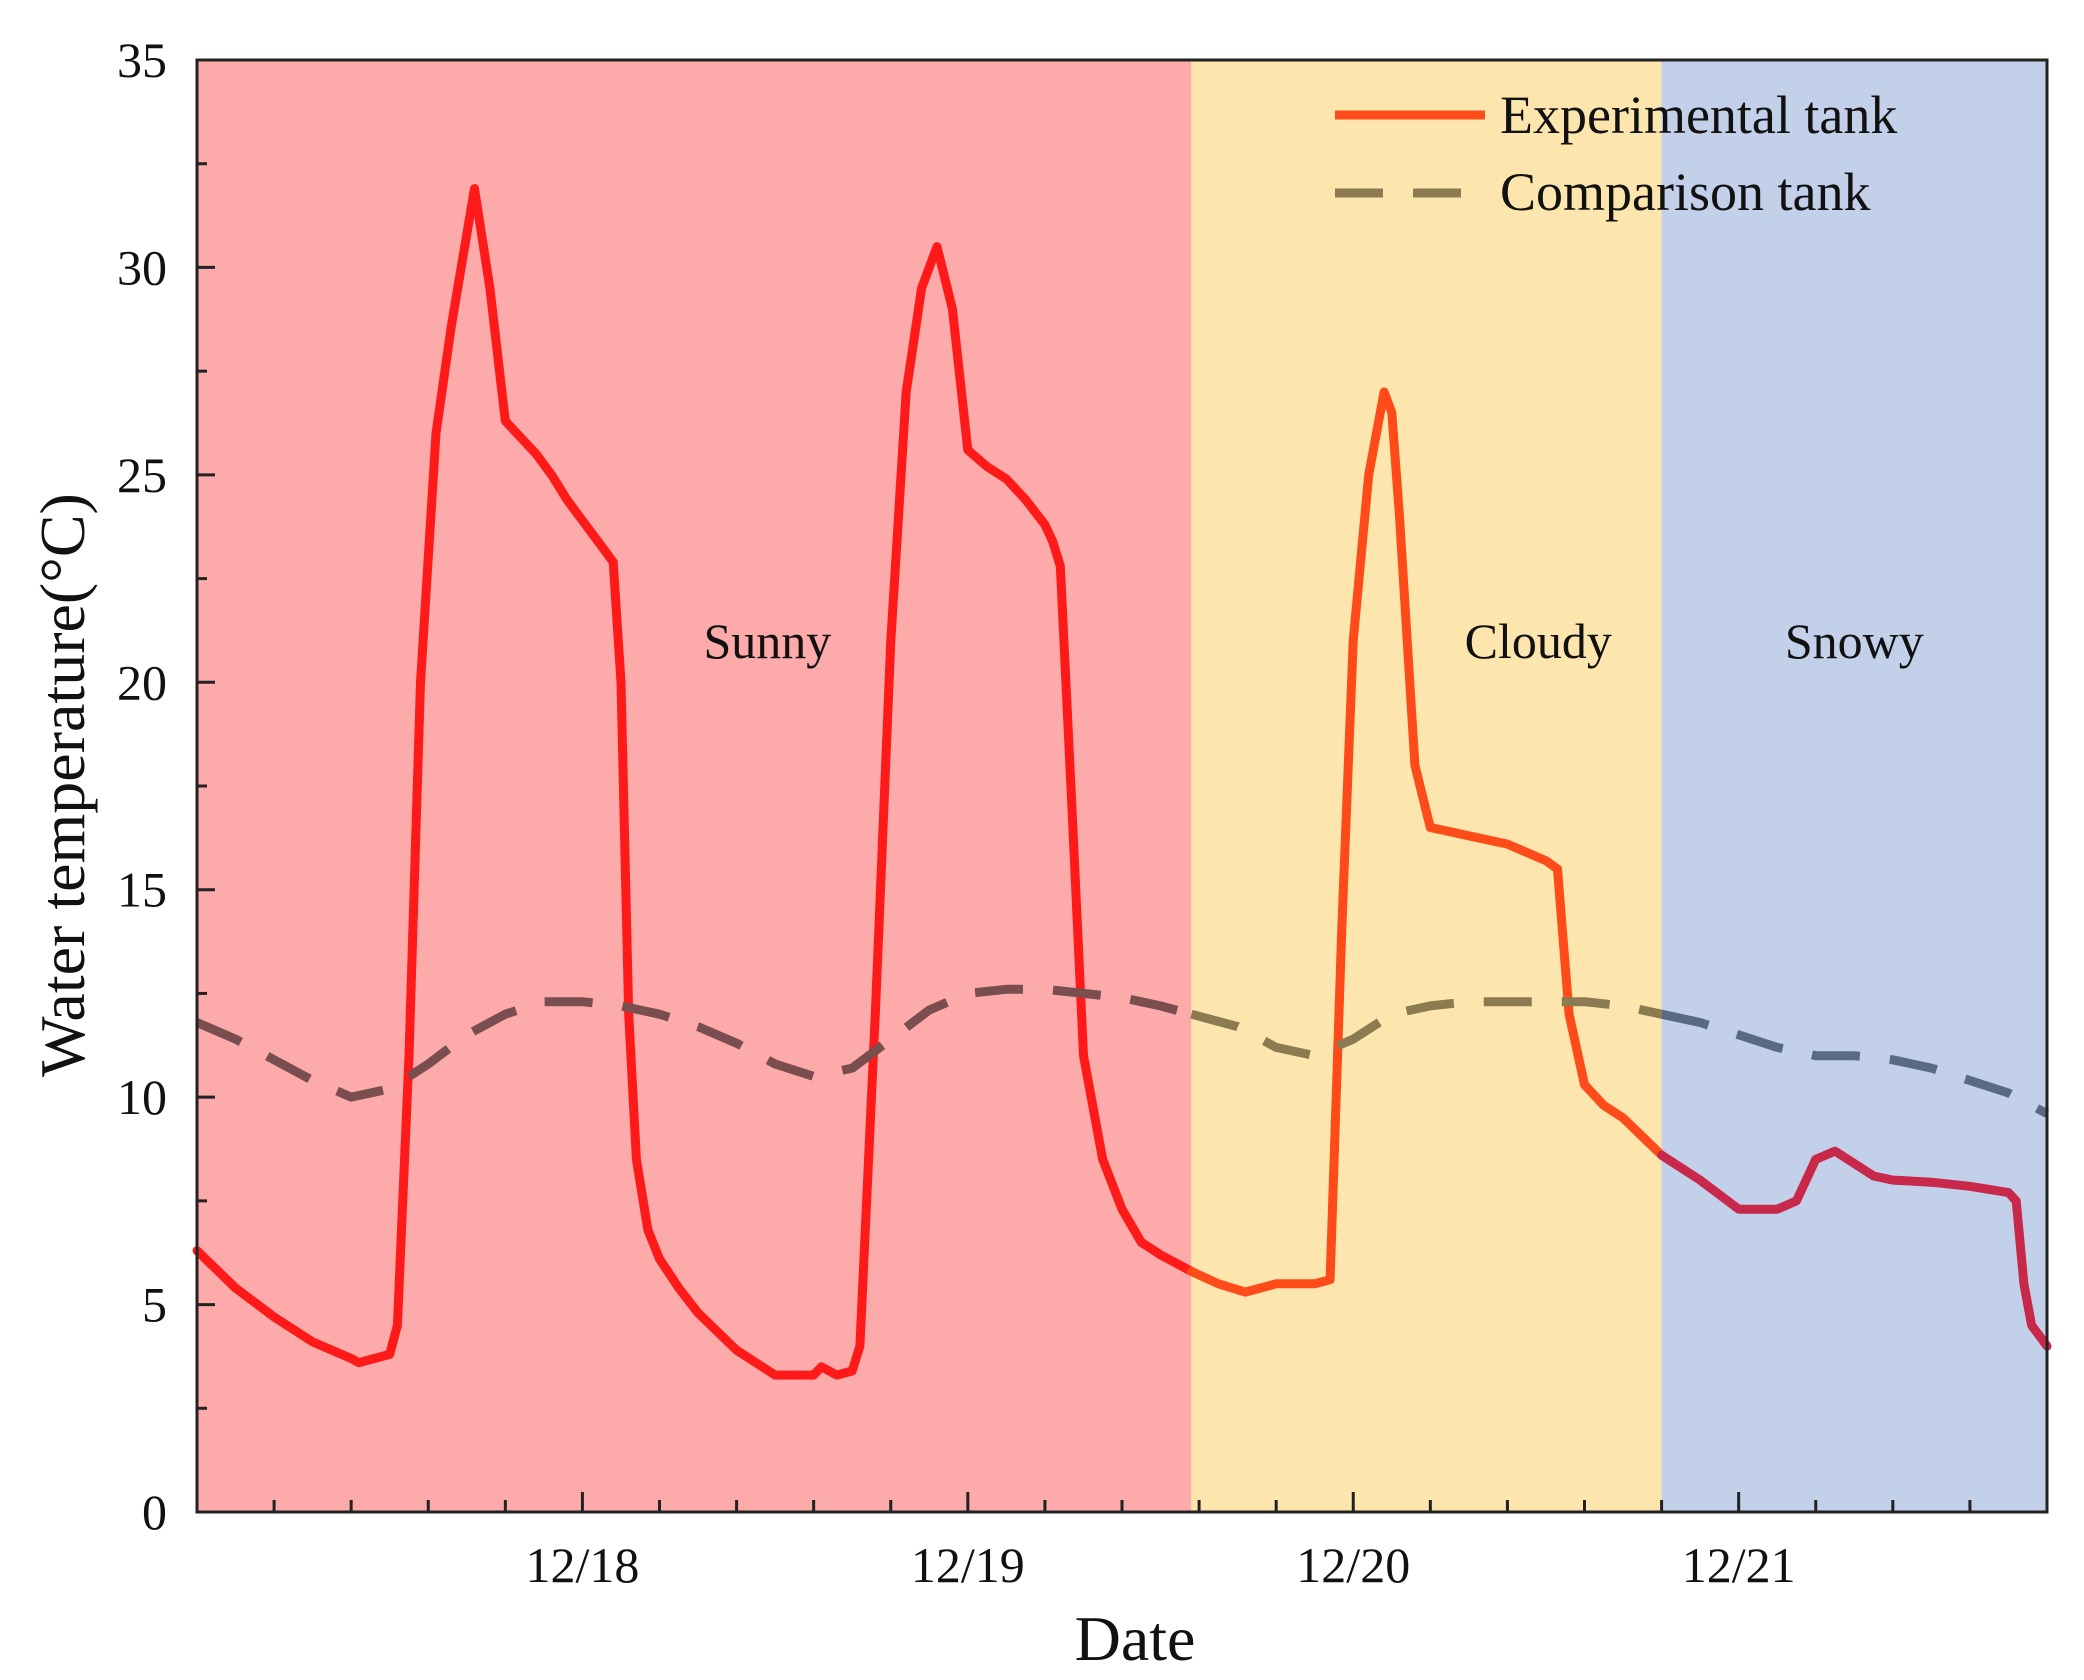 This screenshot has height=1680, width=2084. Describe the element at coordinates (142, 890) in the screenshot. I see `y-tick-label: 15` at that location.